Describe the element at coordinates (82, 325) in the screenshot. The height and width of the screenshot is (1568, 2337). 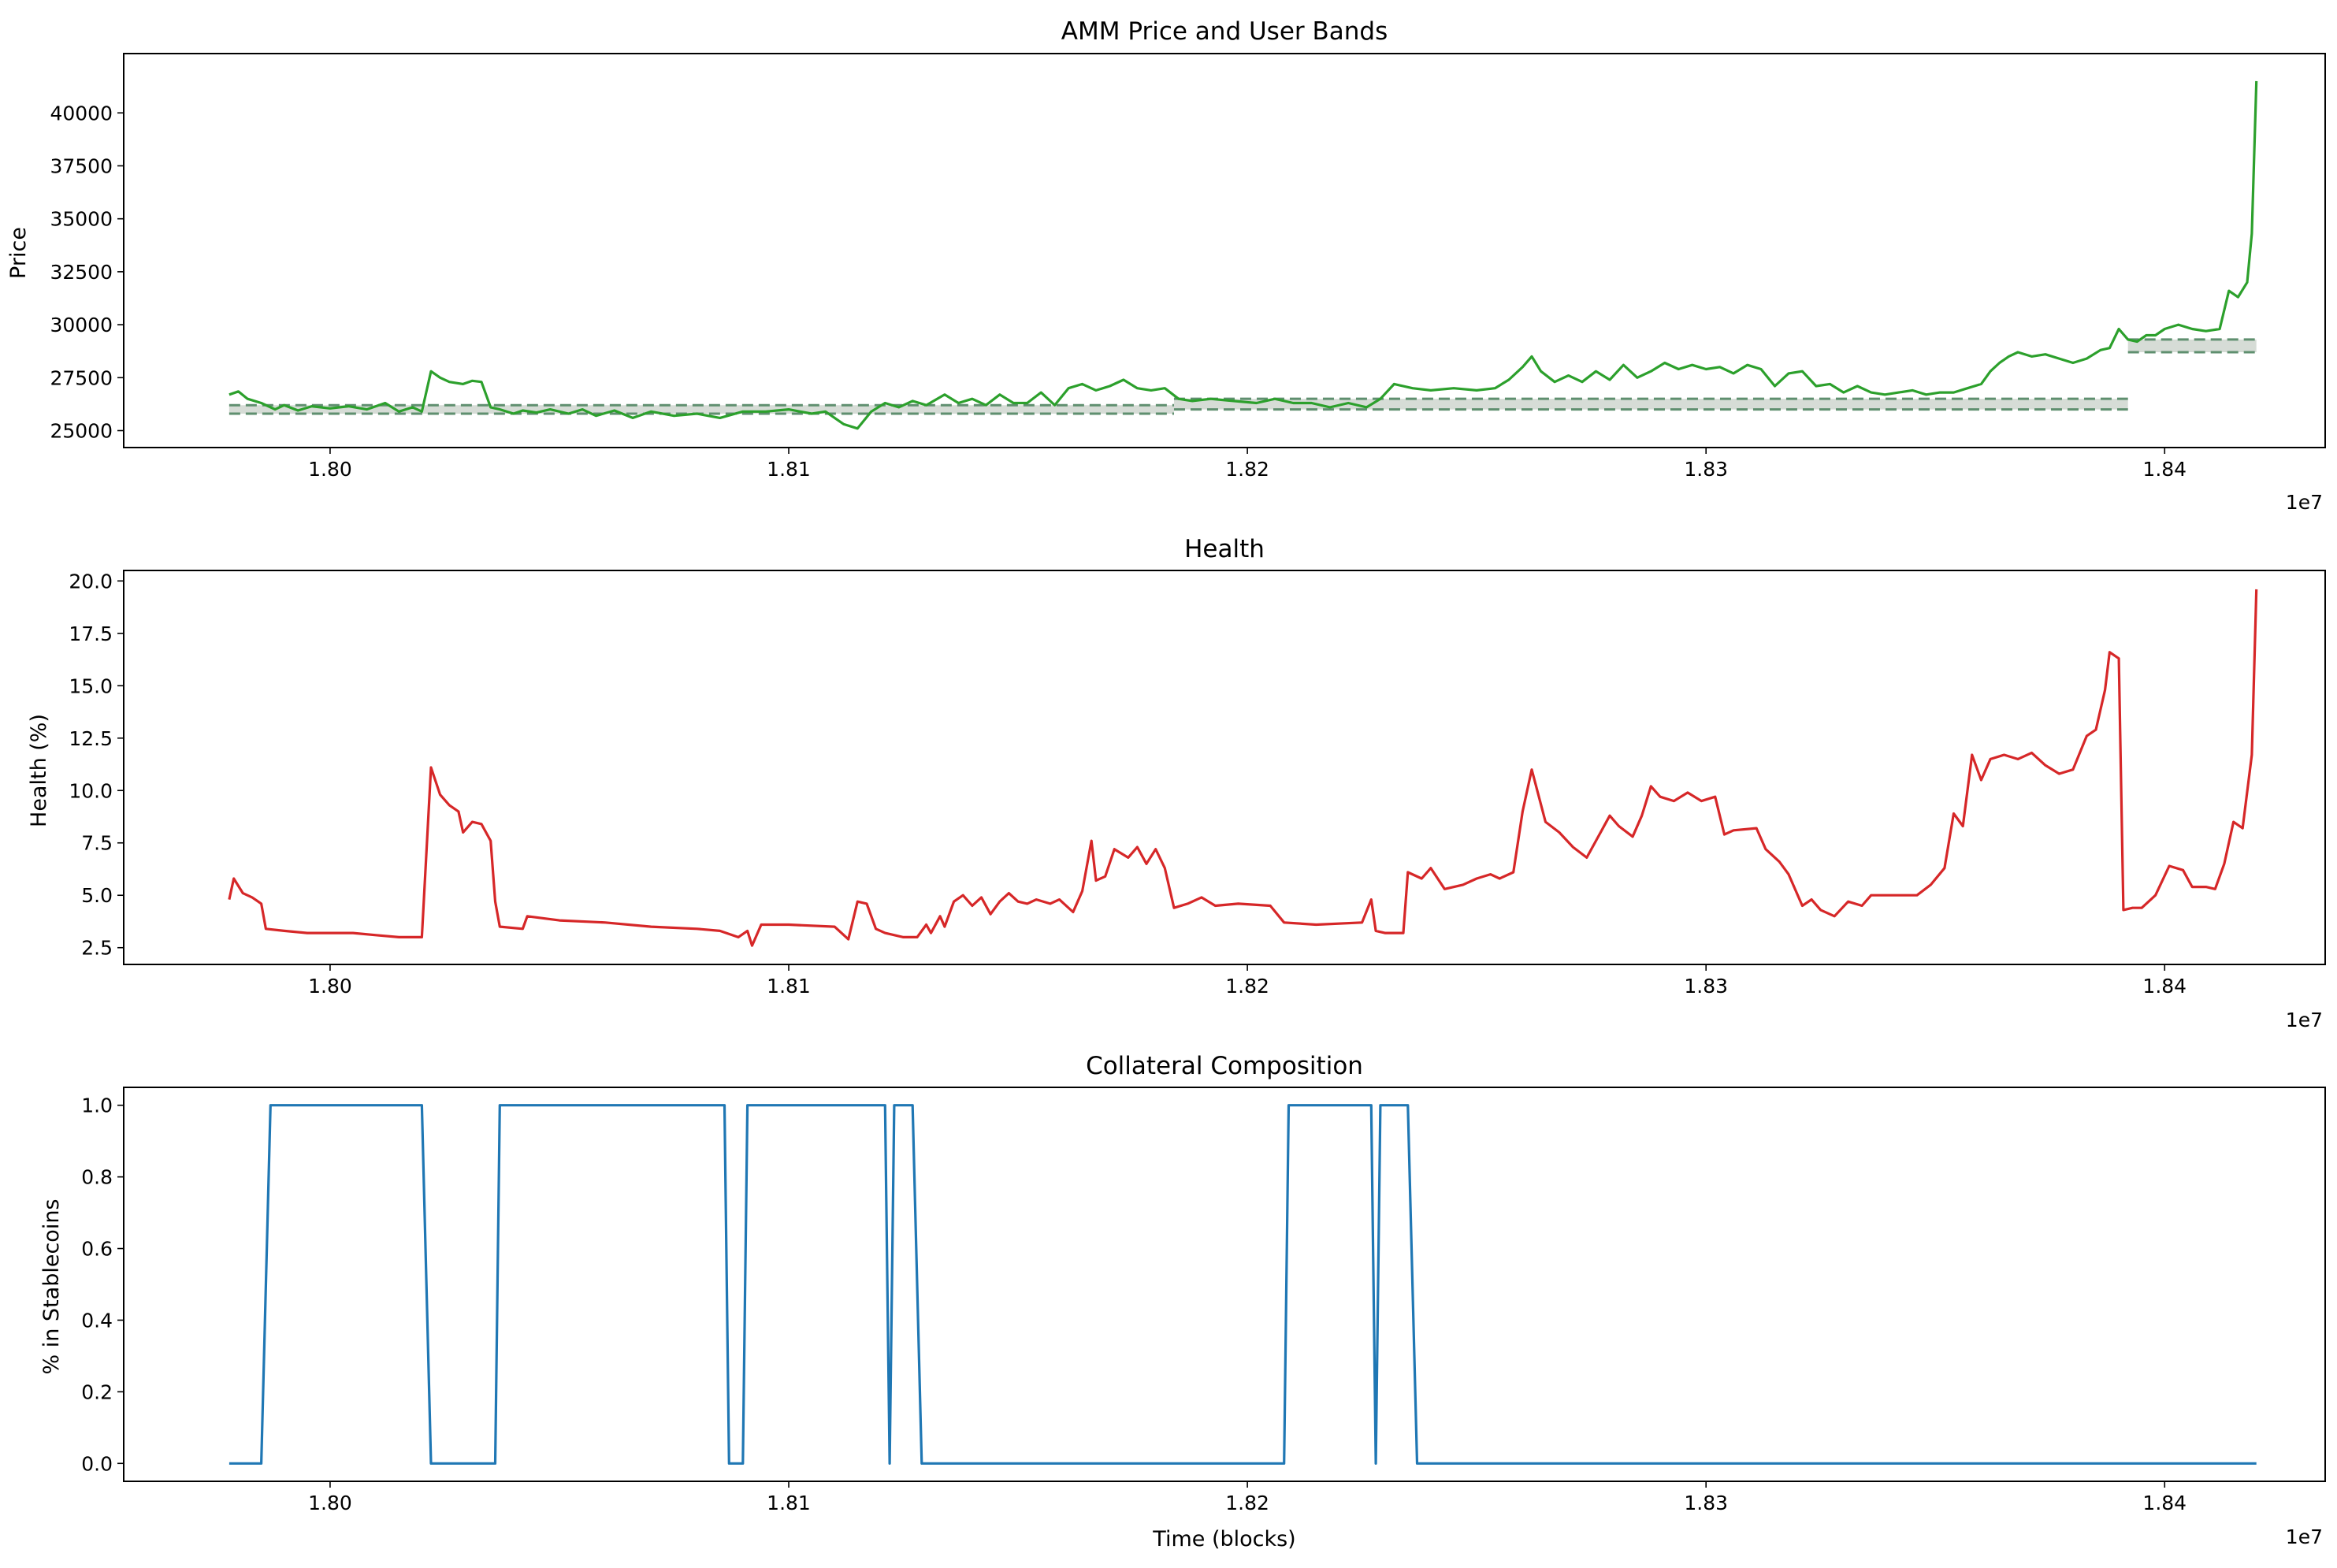
I see `price-y-tick-label: 30000` at that location.